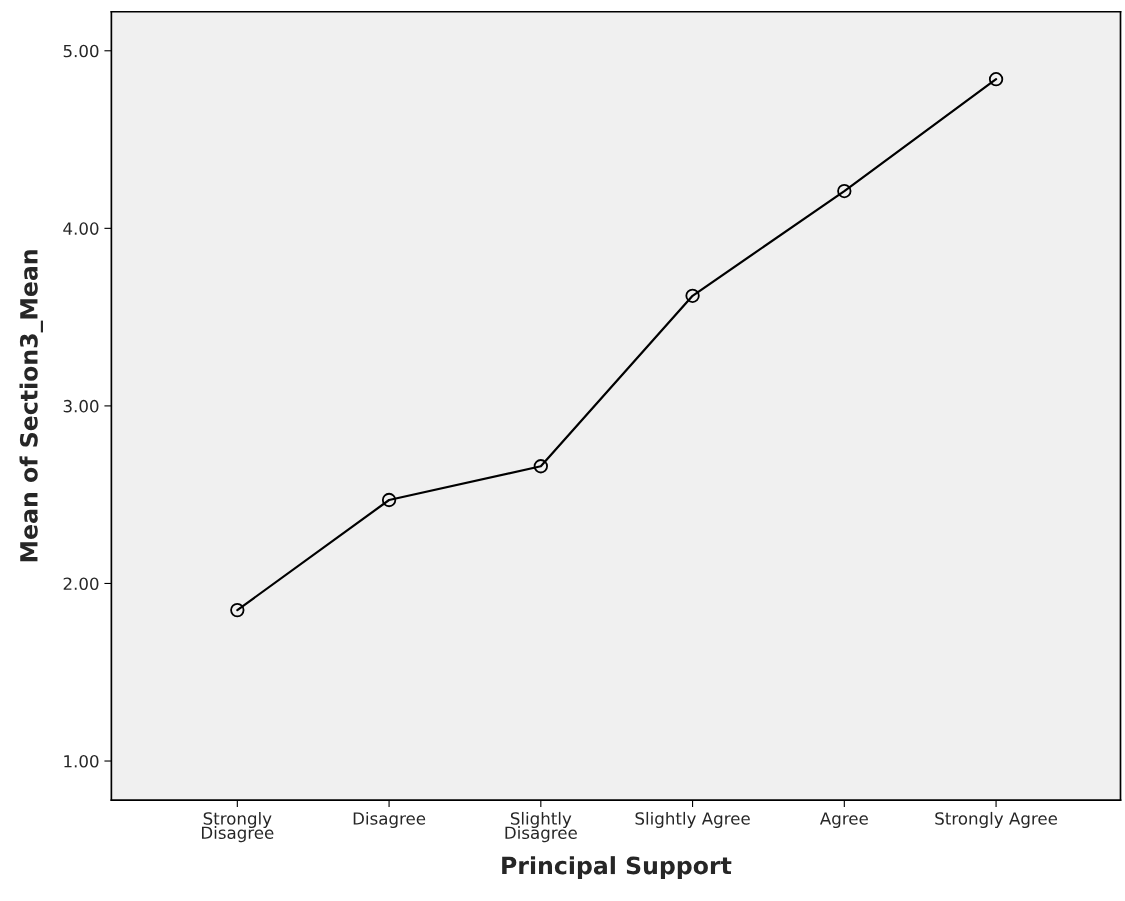  What do you see at coordinates (31, 406) in the screenshot?
I see `y-axis-title: Mean of Section3_Mean` at bounding box center [31, 406].